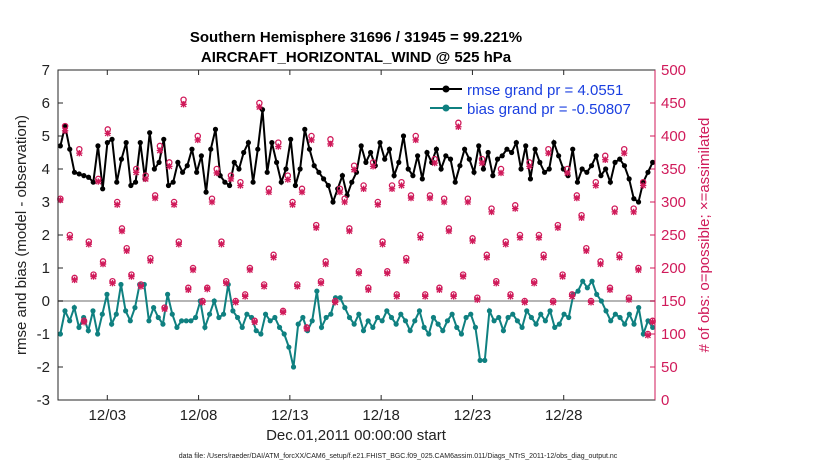 The width and height of the screenshot is (830, 470). I want to click on y-tick-label-left: 1, so click(46, 268).